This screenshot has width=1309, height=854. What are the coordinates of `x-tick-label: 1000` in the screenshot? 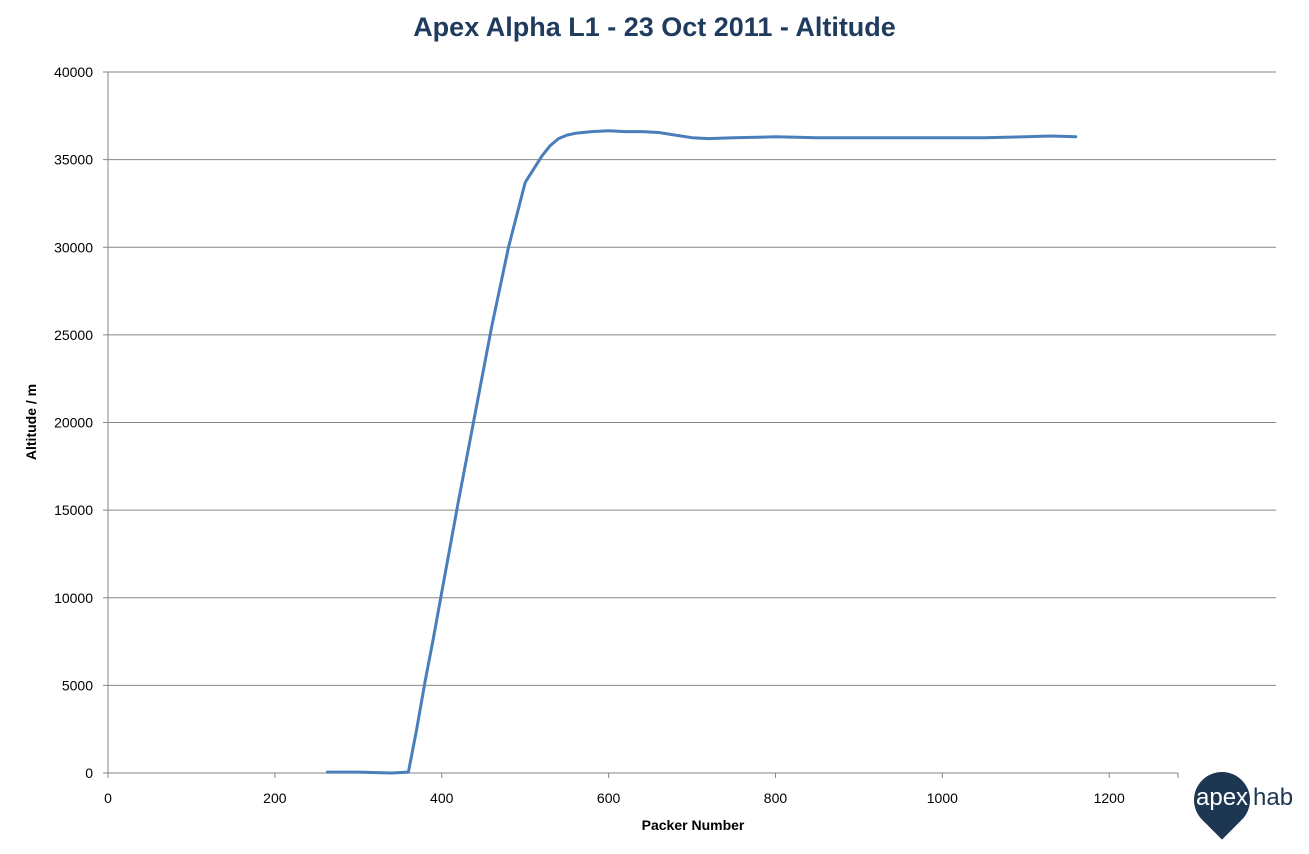 It's located at (942, 798).